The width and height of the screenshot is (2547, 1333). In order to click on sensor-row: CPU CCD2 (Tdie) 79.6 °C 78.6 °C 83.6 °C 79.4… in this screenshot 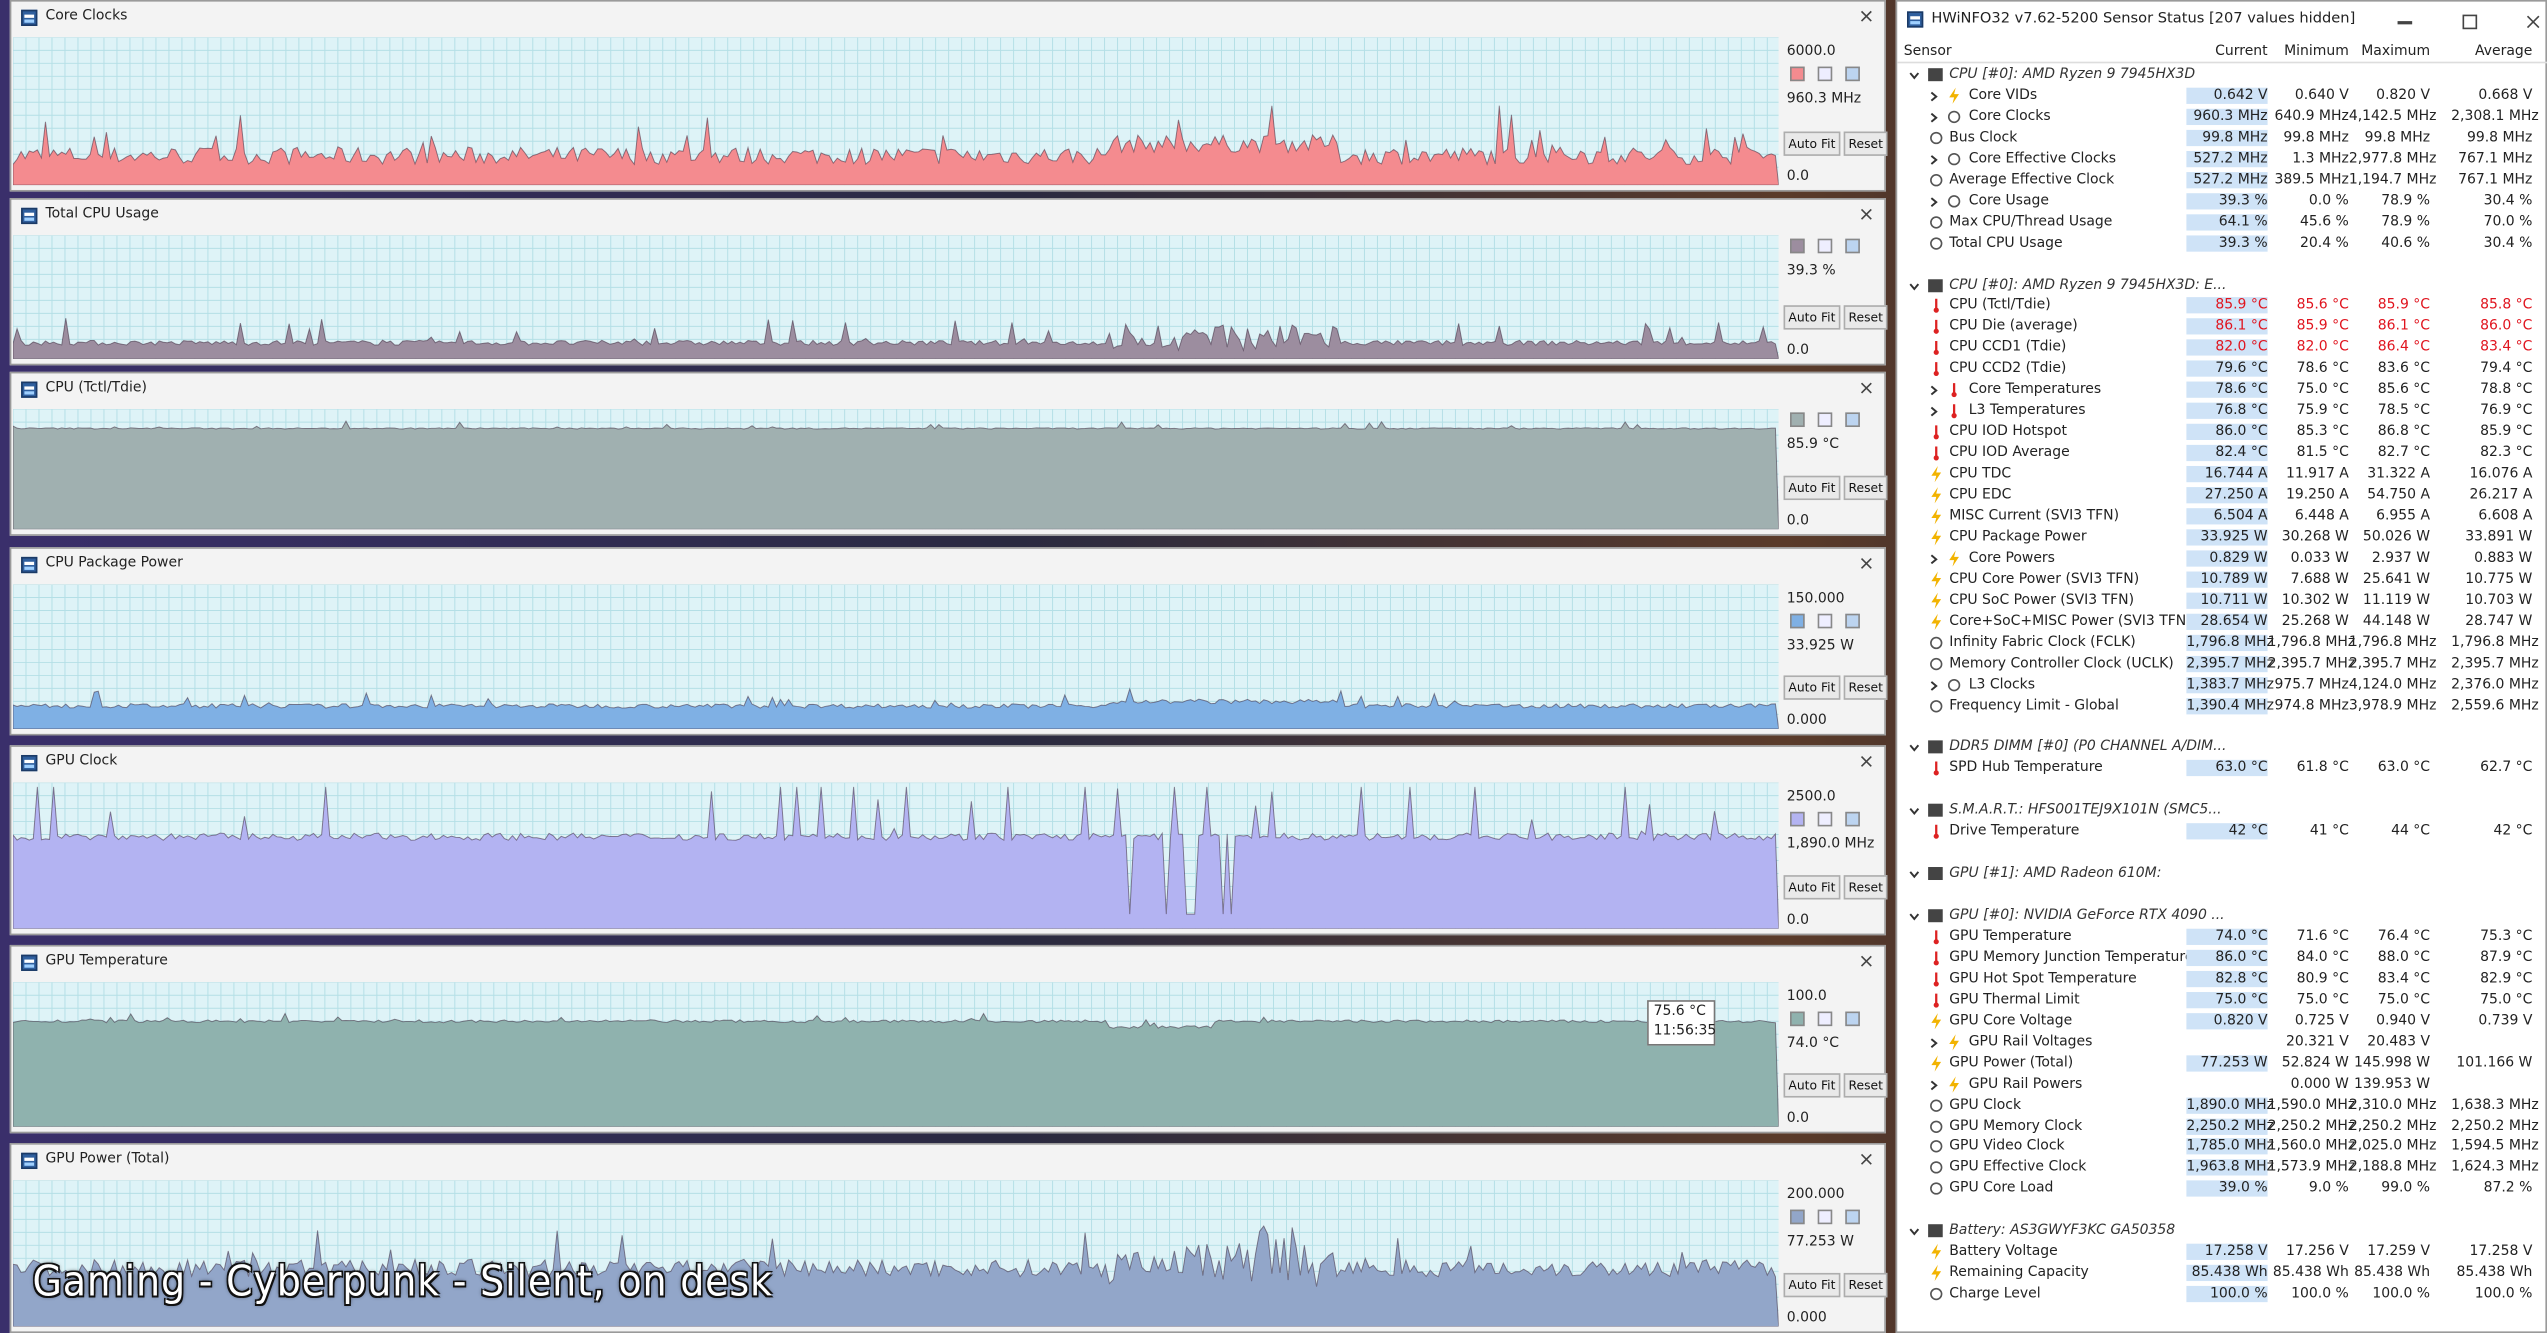, I will do `click(2222, 369)`.